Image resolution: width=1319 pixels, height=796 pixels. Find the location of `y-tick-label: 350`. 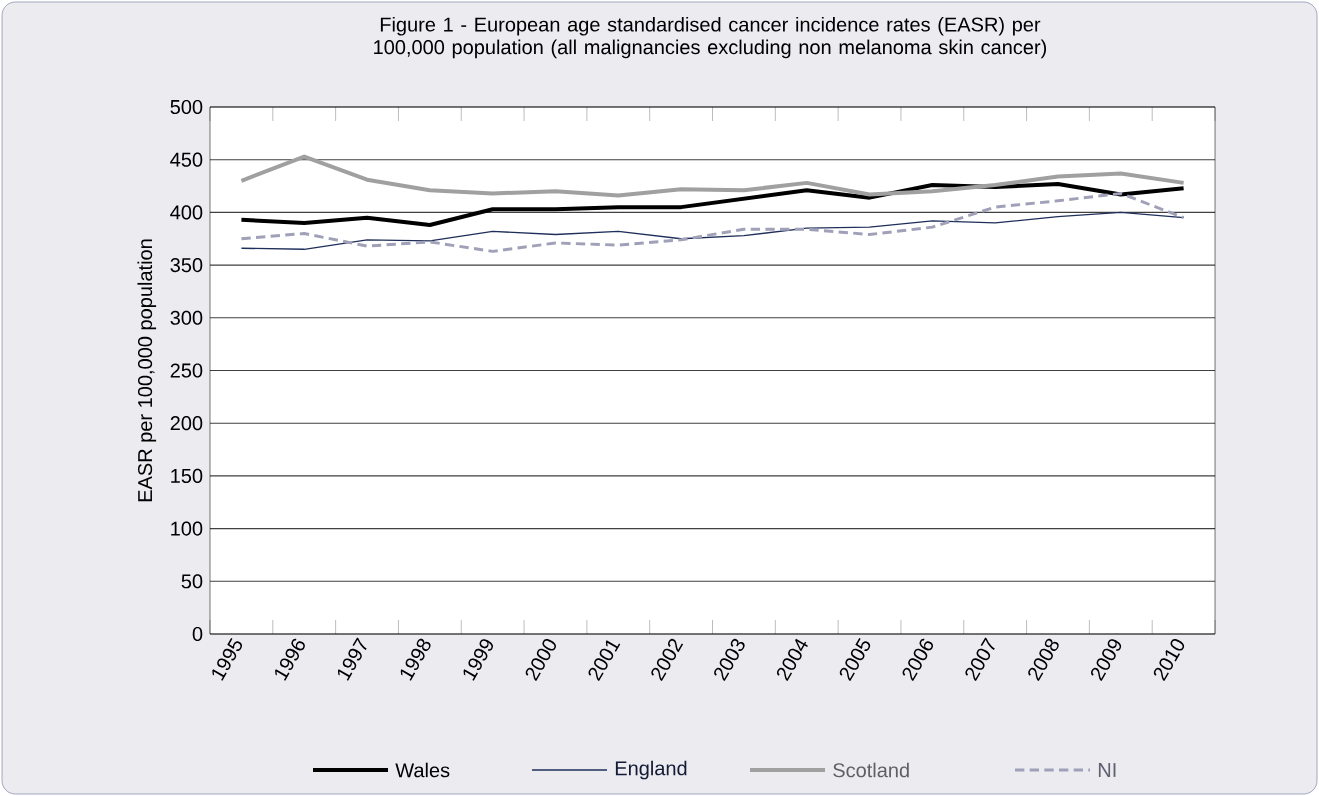

y-tick-label: 350 is located at coordinates (186, 265).